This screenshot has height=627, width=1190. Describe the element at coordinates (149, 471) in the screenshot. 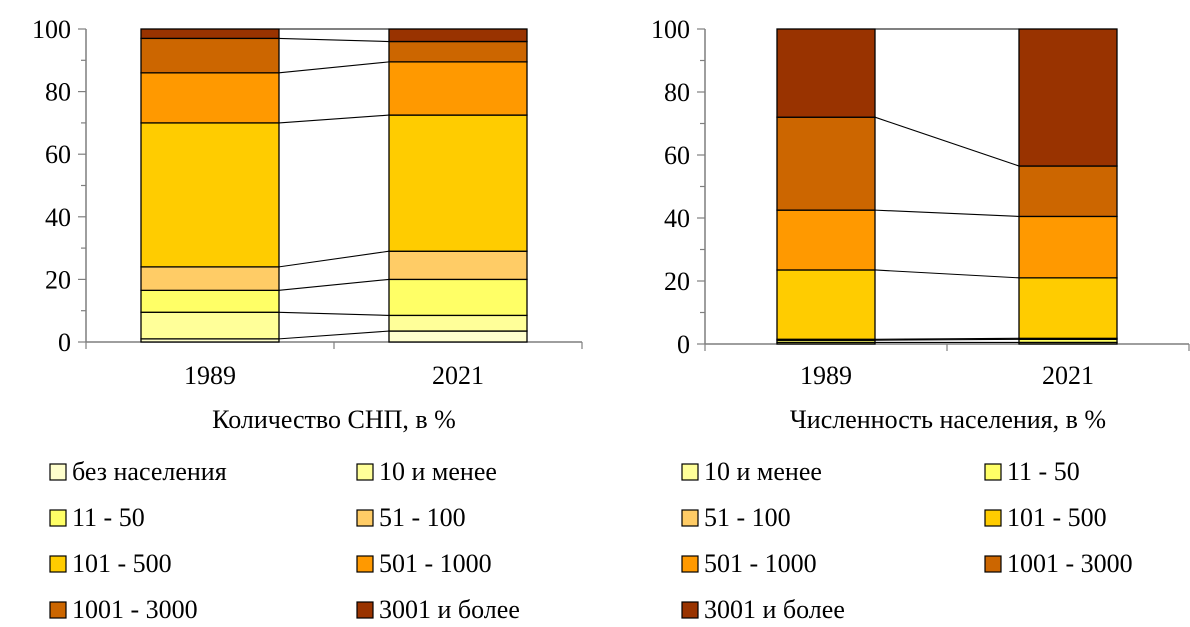

I see `legend-label: без населения` at that location.